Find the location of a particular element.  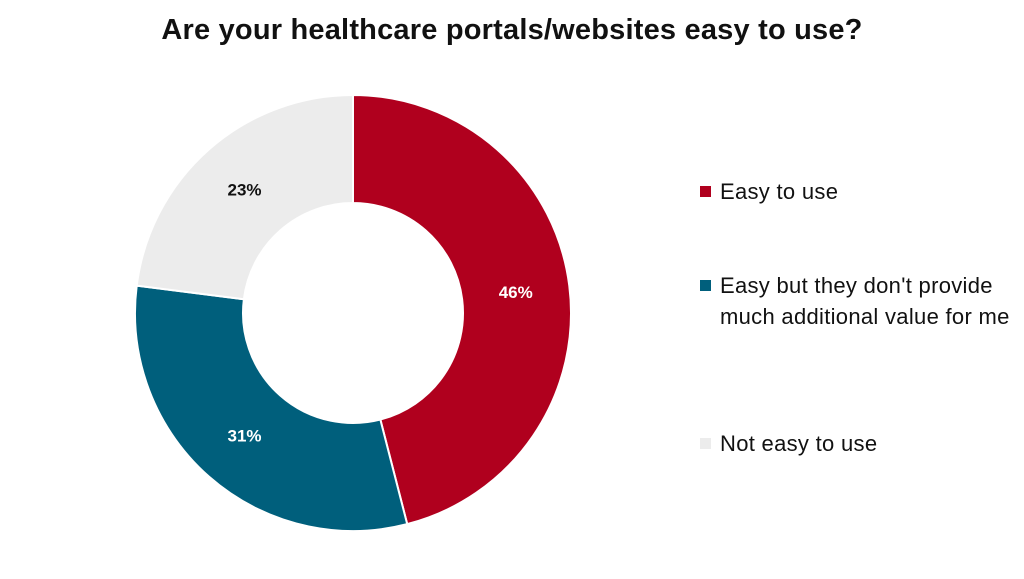

legend-swatch-not-easy is located at coordinates (705, 443).